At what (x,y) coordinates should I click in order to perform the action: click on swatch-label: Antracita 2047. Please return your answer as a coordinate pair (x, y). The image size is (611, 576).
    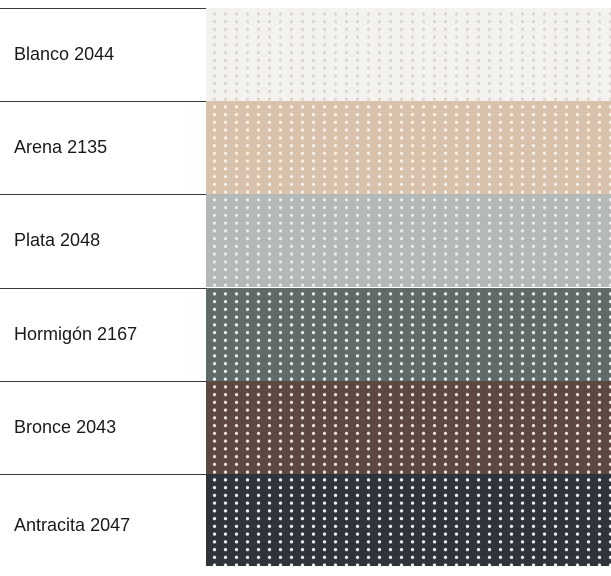
    Looking at the image, I should click on (72, 520).